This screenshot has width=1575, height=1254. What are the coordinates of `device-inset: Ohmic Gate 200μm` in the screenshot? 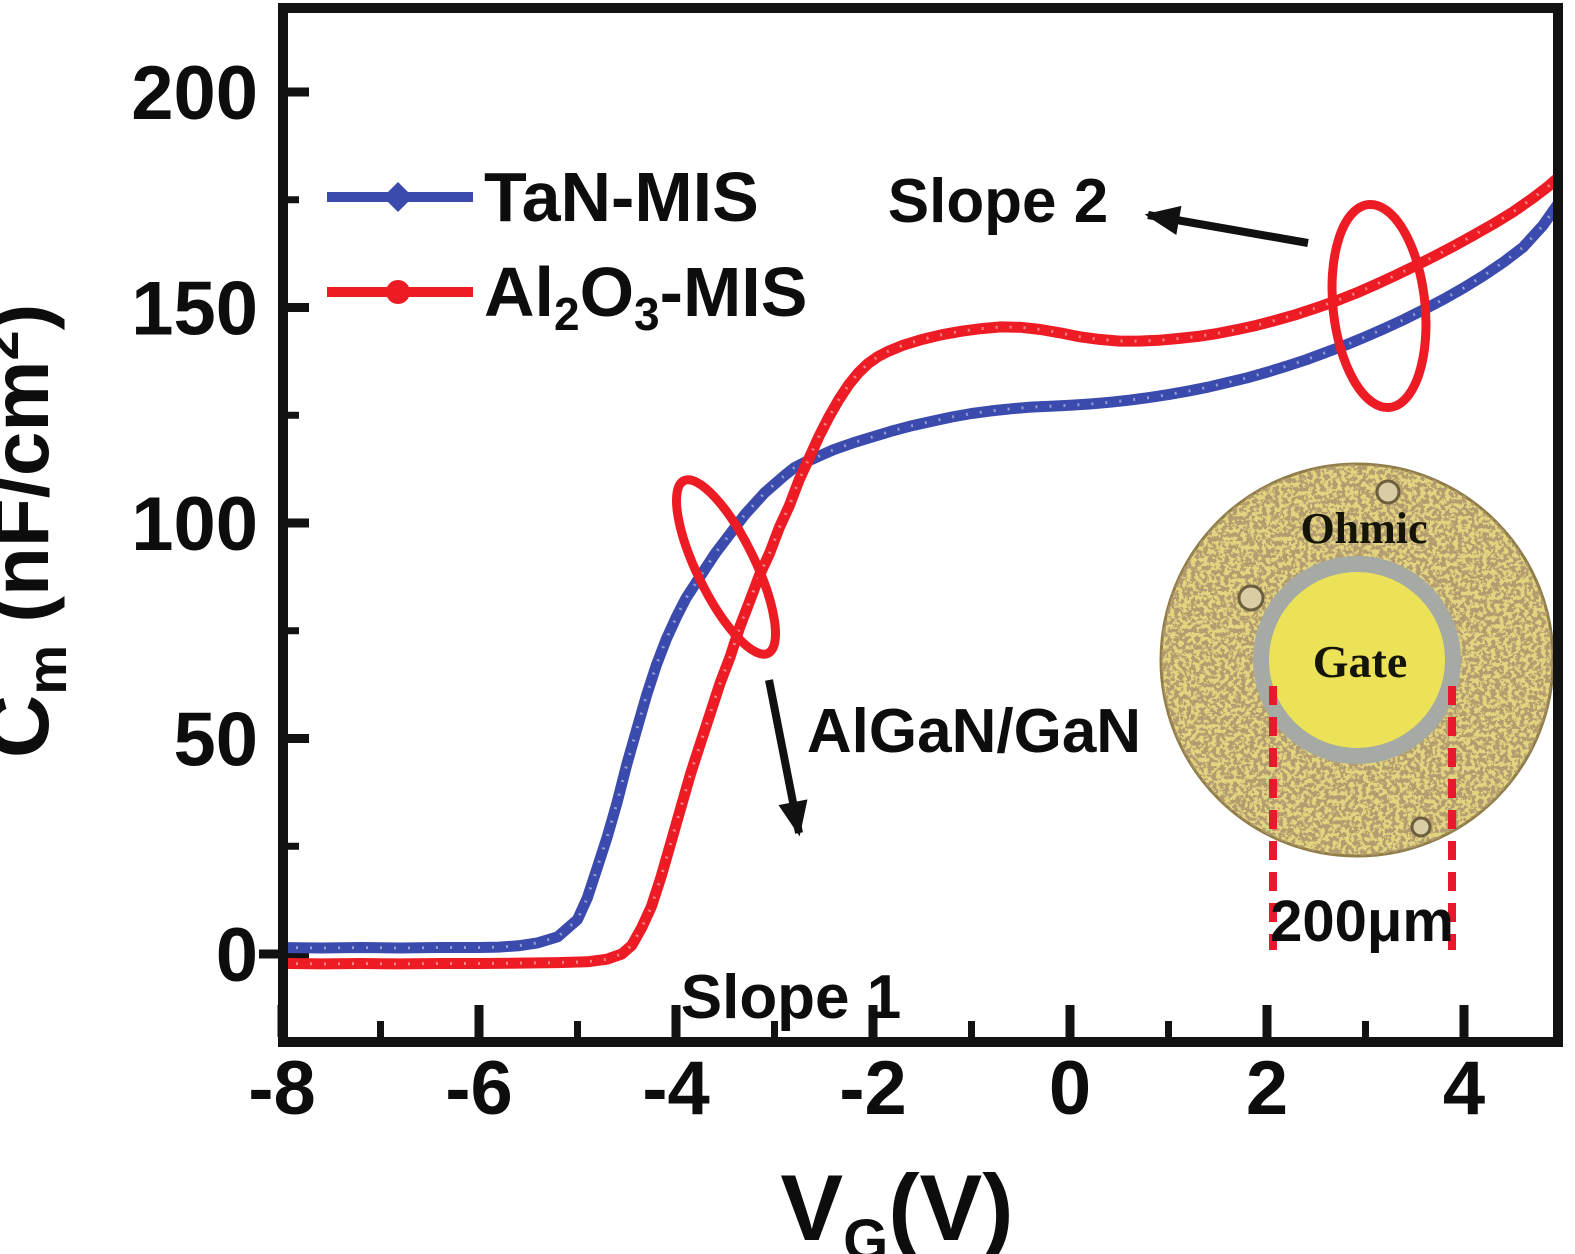 It's located at (1357, 708).